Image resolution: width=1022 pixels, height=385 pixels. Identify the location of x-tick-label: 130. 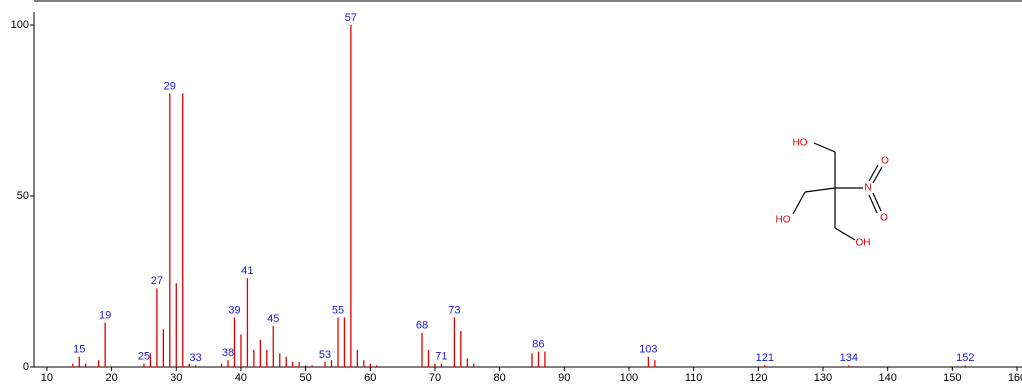
(823, 378).